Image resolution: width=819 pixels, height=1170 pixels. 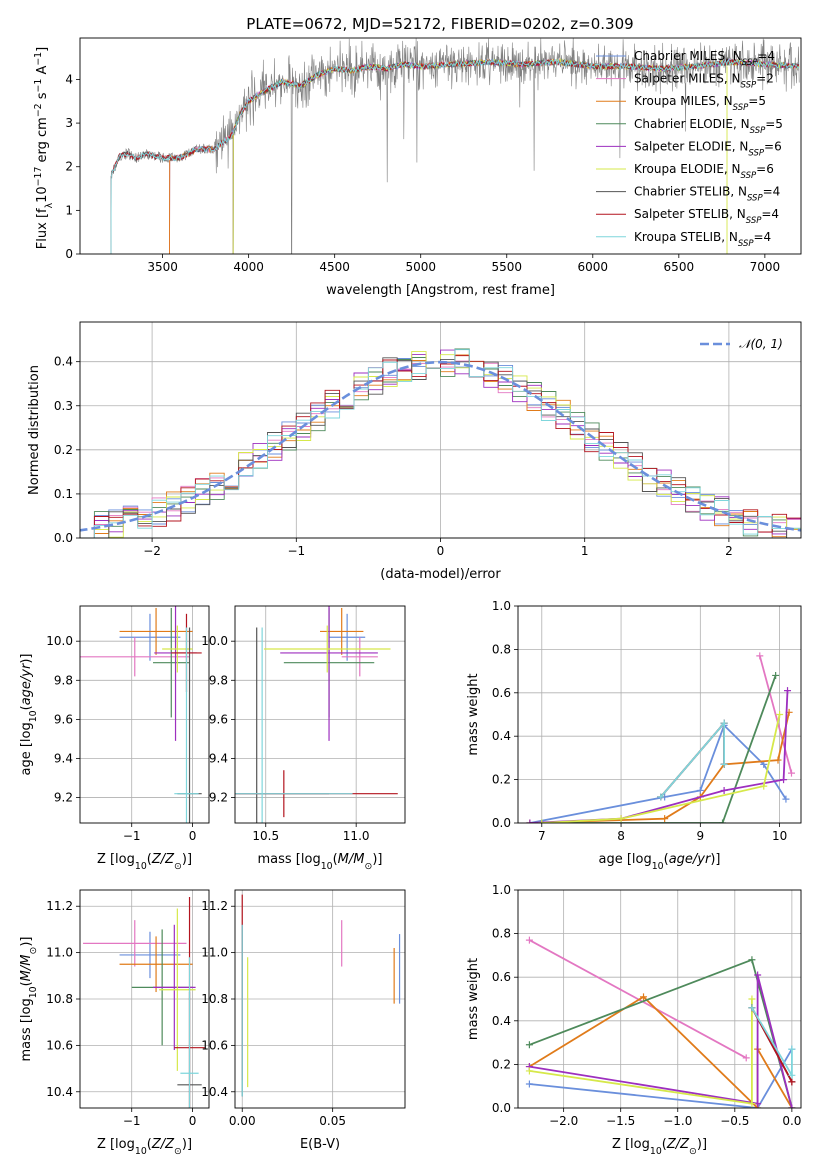 What do you see at coordinates (501, 693) in the screenshot?
I see `y-tick-label: 0.6` at bounding box center [501, 693].